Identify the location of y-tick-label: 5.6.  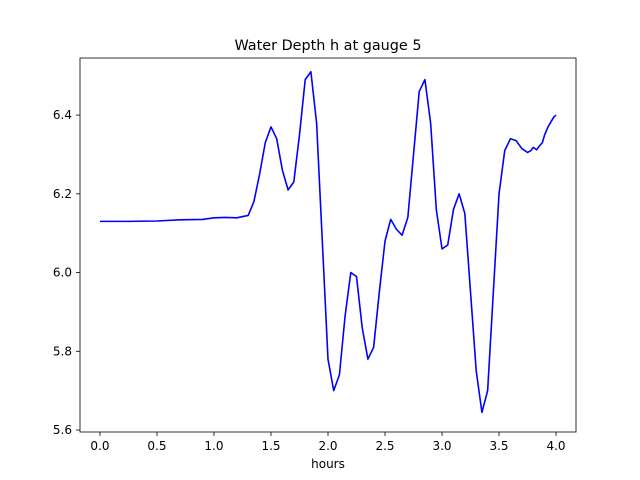
(62, 430).